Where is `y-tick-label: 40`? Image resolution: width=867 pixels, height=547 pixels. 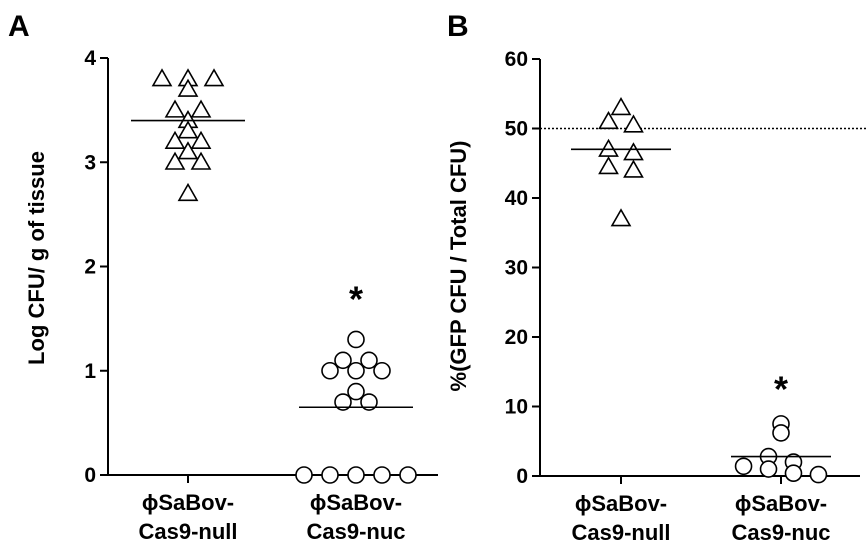 y-tick-label: 40 is located at coordinates (516, 198).